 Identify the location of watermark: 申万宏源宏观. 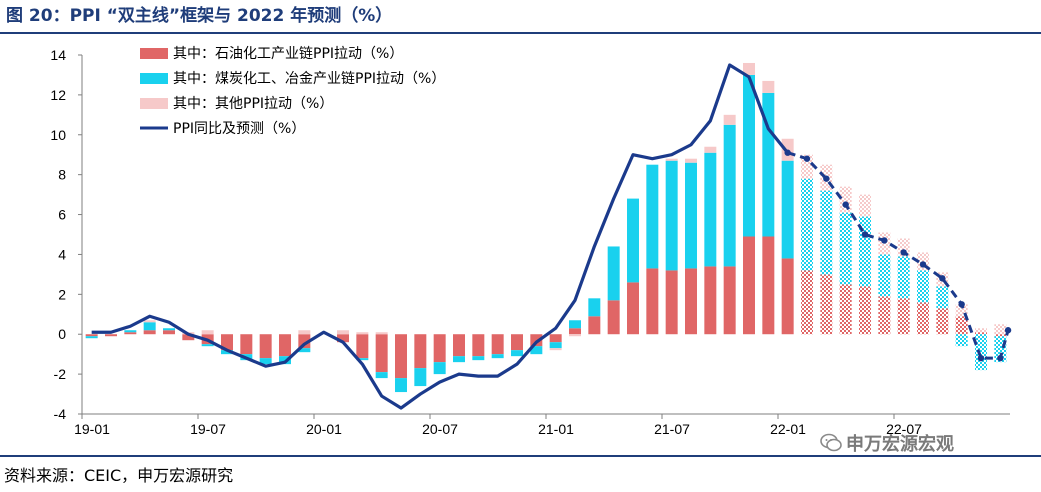
(887, 443).